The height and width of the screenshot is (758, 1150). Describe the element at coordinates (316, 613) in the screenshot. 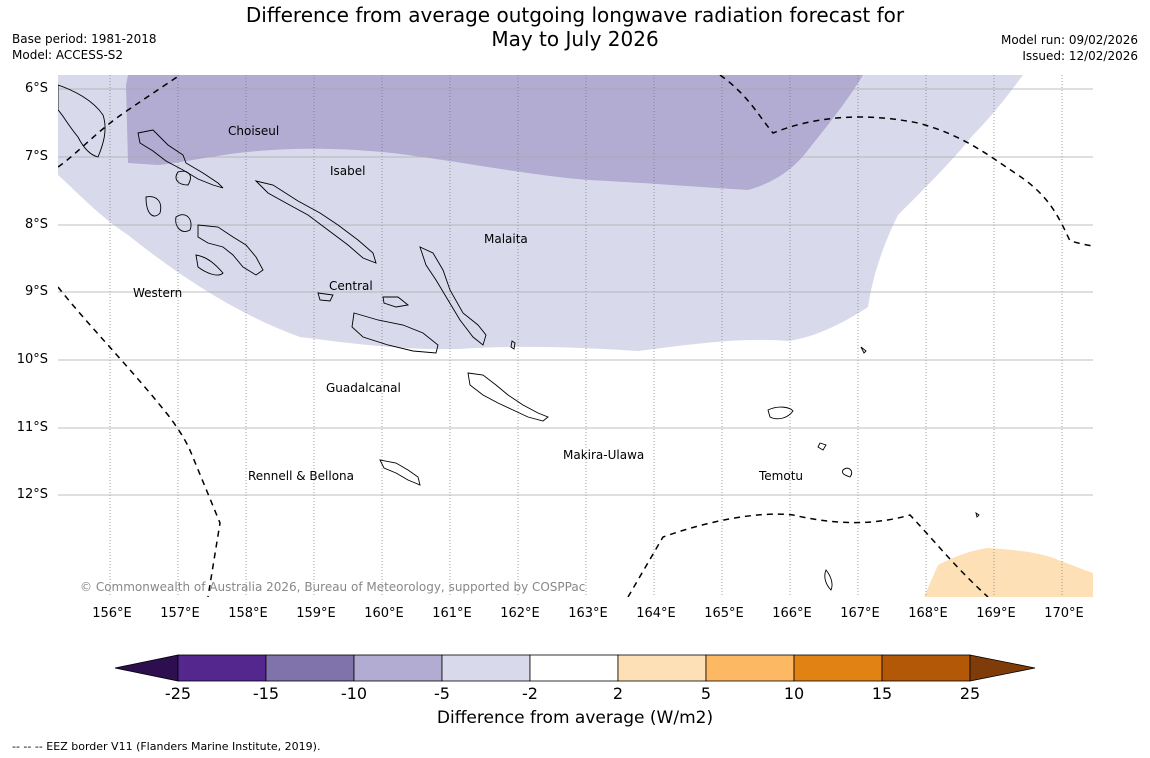

I see `lon-label-159e: 159°E` at that location.